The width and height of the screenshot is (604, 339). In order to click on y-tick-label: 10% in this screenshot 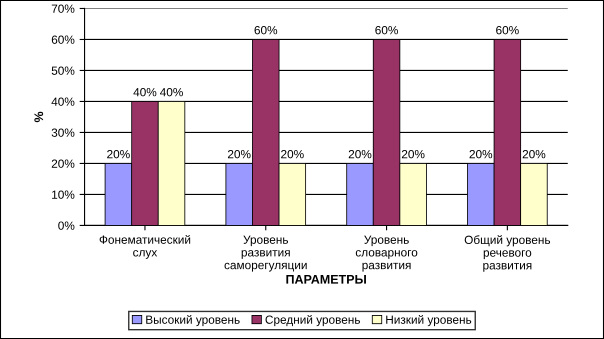, I will do `click(63, 194)`.